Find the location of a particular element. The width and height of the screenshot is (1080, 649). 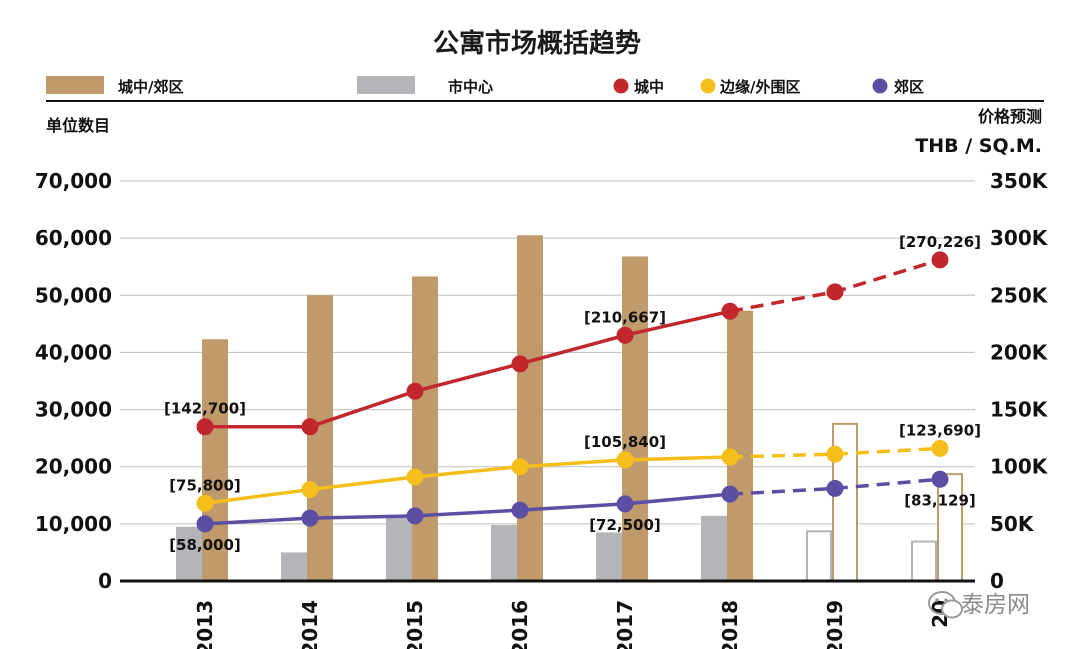

data-label: [58,000] is located at coordinates (205, 545).